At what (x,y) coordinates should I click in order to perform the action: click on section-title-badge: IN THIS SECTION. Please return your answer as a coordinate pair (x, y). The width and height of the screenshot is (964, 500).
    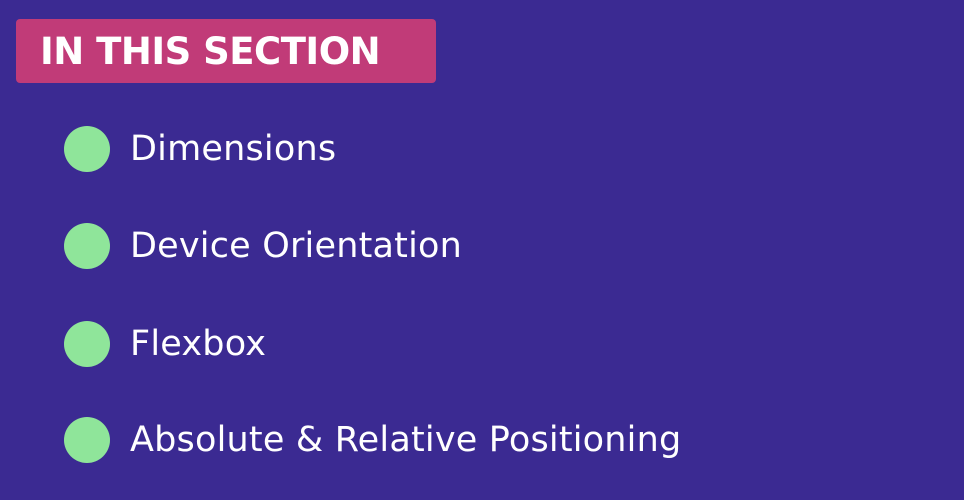
    Looking at the image, I should click on (226, 51).